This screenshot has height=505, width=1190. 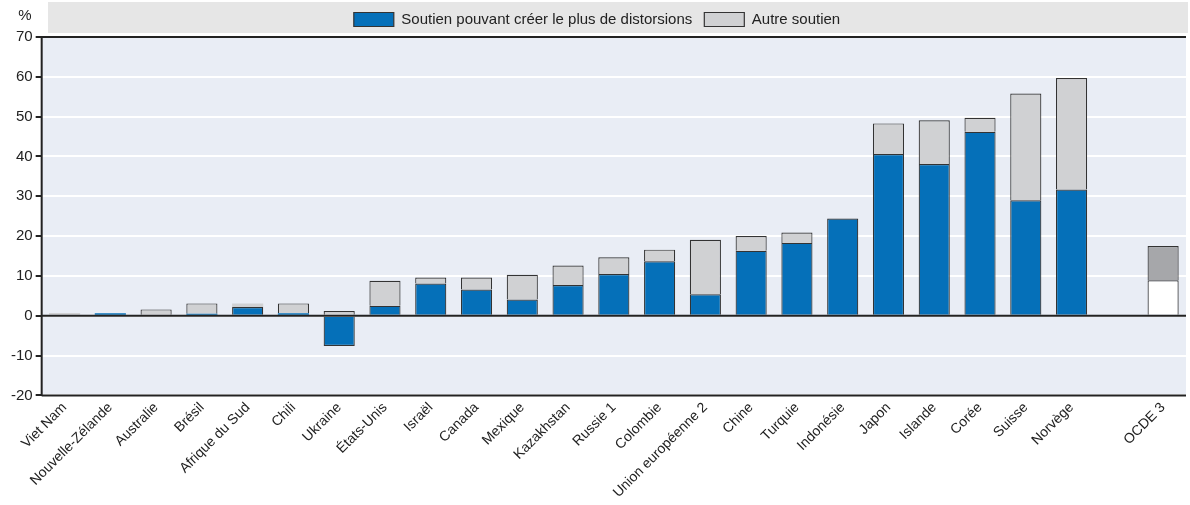 What do you see at coordinates (24, 75) in the screenshot?
I see `y-tick-label: 60` at bounding box center [24, 75].